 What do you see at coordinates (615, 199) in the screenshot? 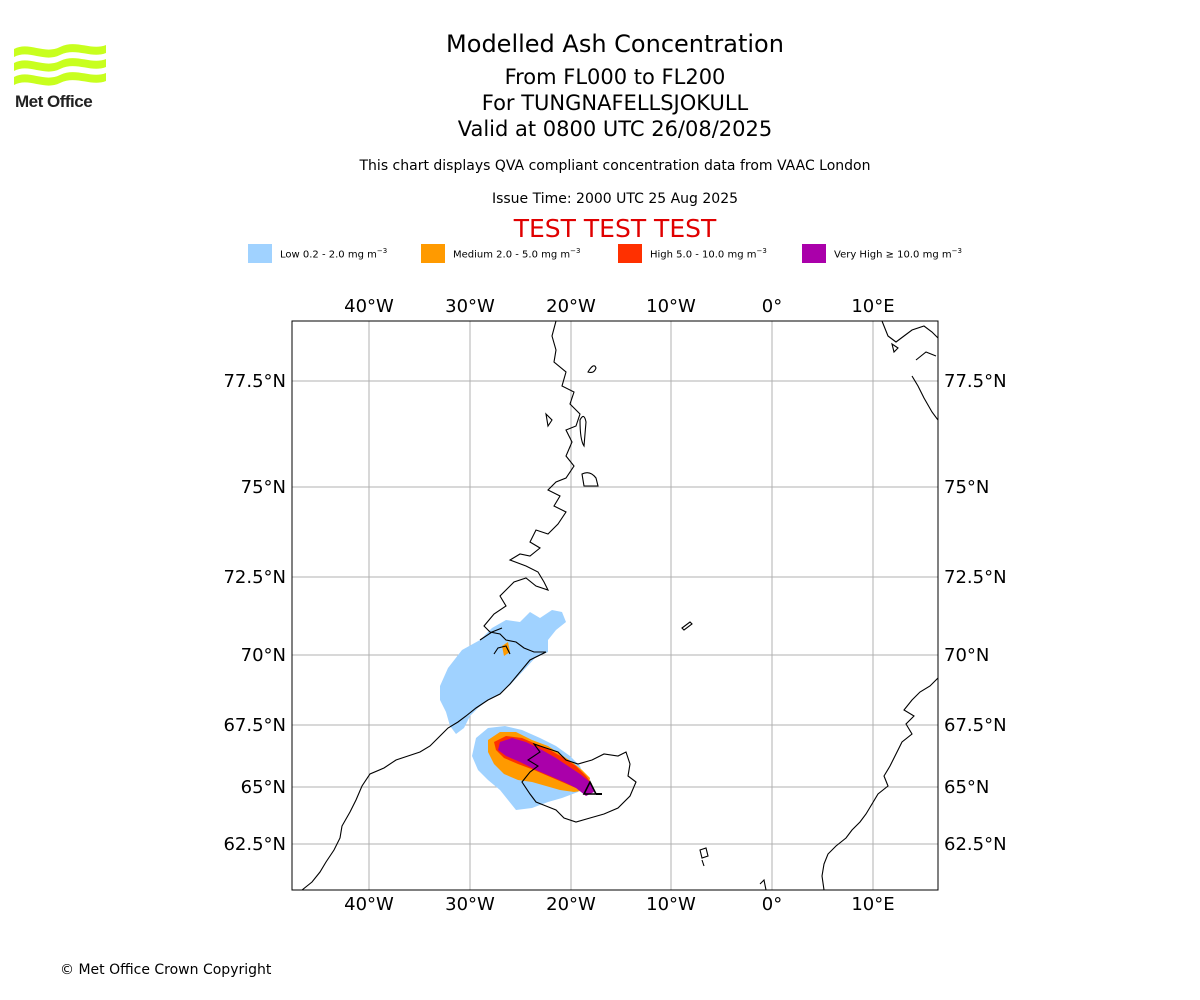
I see `issue-time: Issue Time: 2000 UTC 25 Aug 2025` at bounding box center [615, 199].